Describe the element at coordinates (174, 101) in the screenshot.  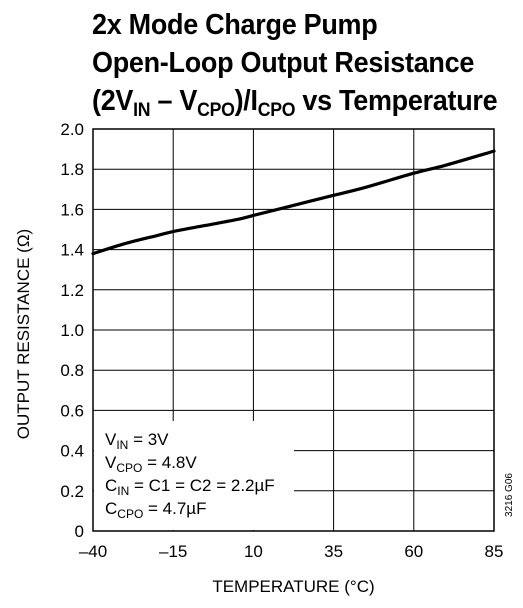
I see `title-part-b: – V` at that location.